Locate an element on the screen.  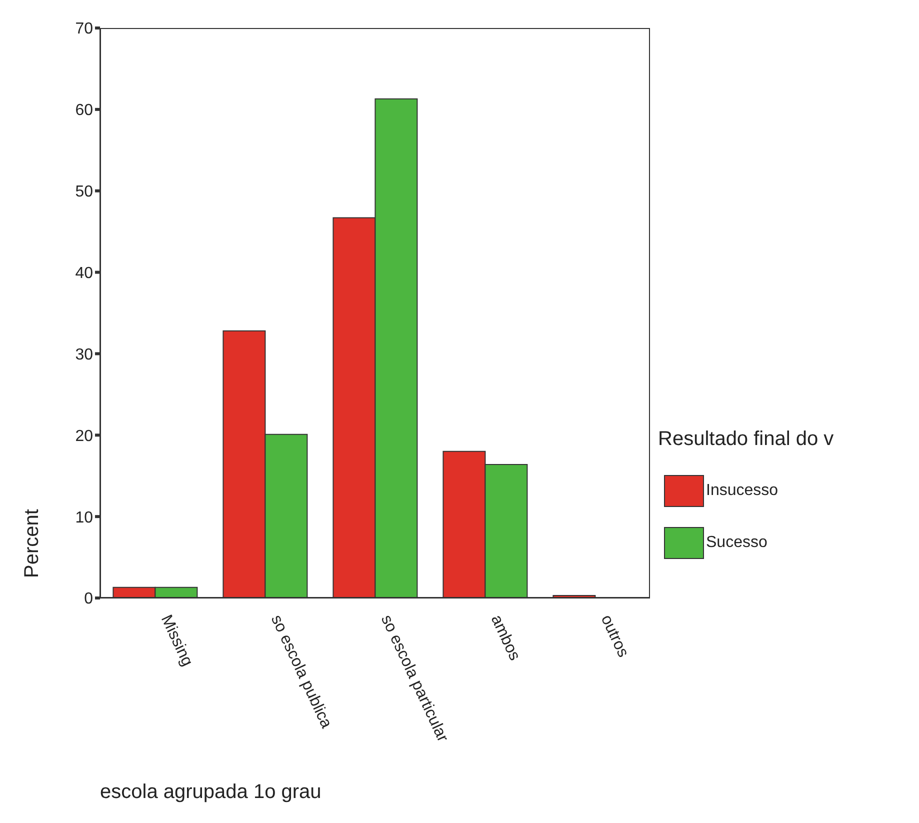
y-tick-label: 0 is located at coordinates (89, 599).